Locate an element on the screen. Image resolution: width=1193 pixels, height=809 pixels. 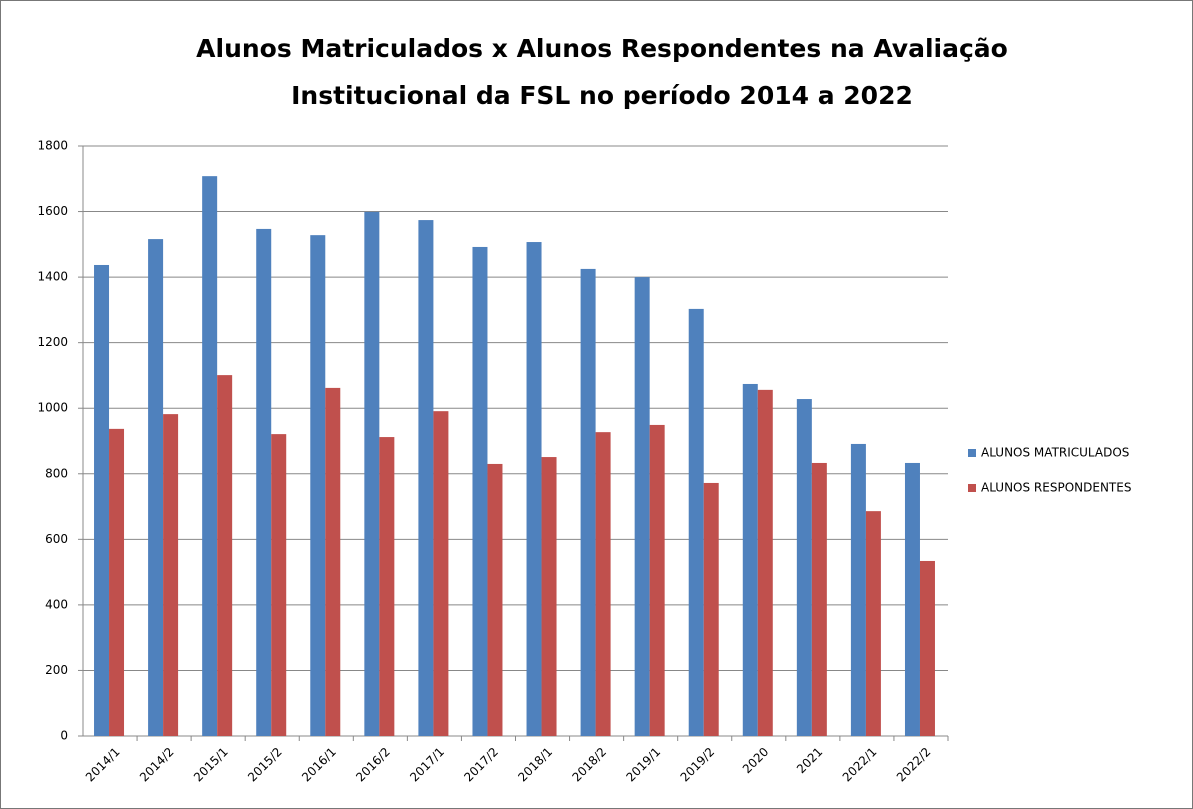
y-tick-label: 1800 is located at coordinates (52, 146).